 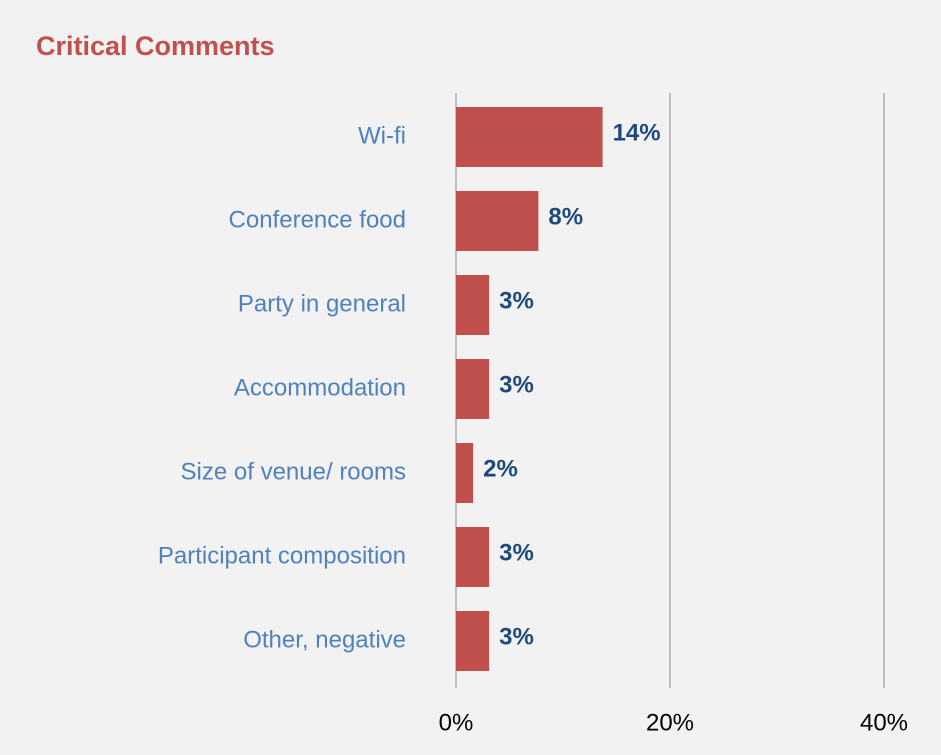 I want to click on value-label: 8%, so click(x=565, y=216).